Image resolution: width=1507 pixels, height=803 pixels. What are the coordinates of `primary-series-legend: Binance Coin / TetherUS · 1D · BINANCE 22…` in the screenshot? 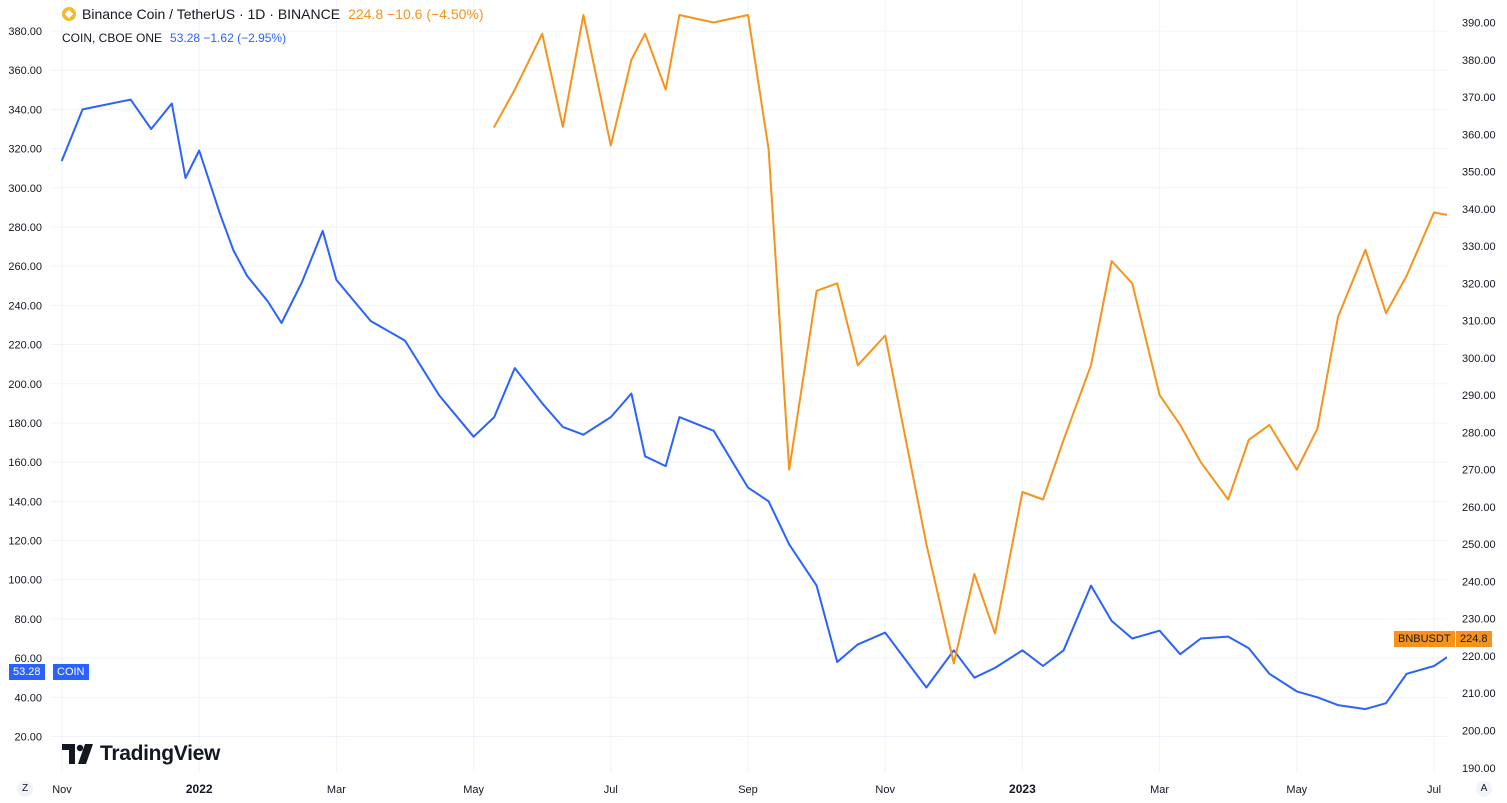 It's located at (273, 14).